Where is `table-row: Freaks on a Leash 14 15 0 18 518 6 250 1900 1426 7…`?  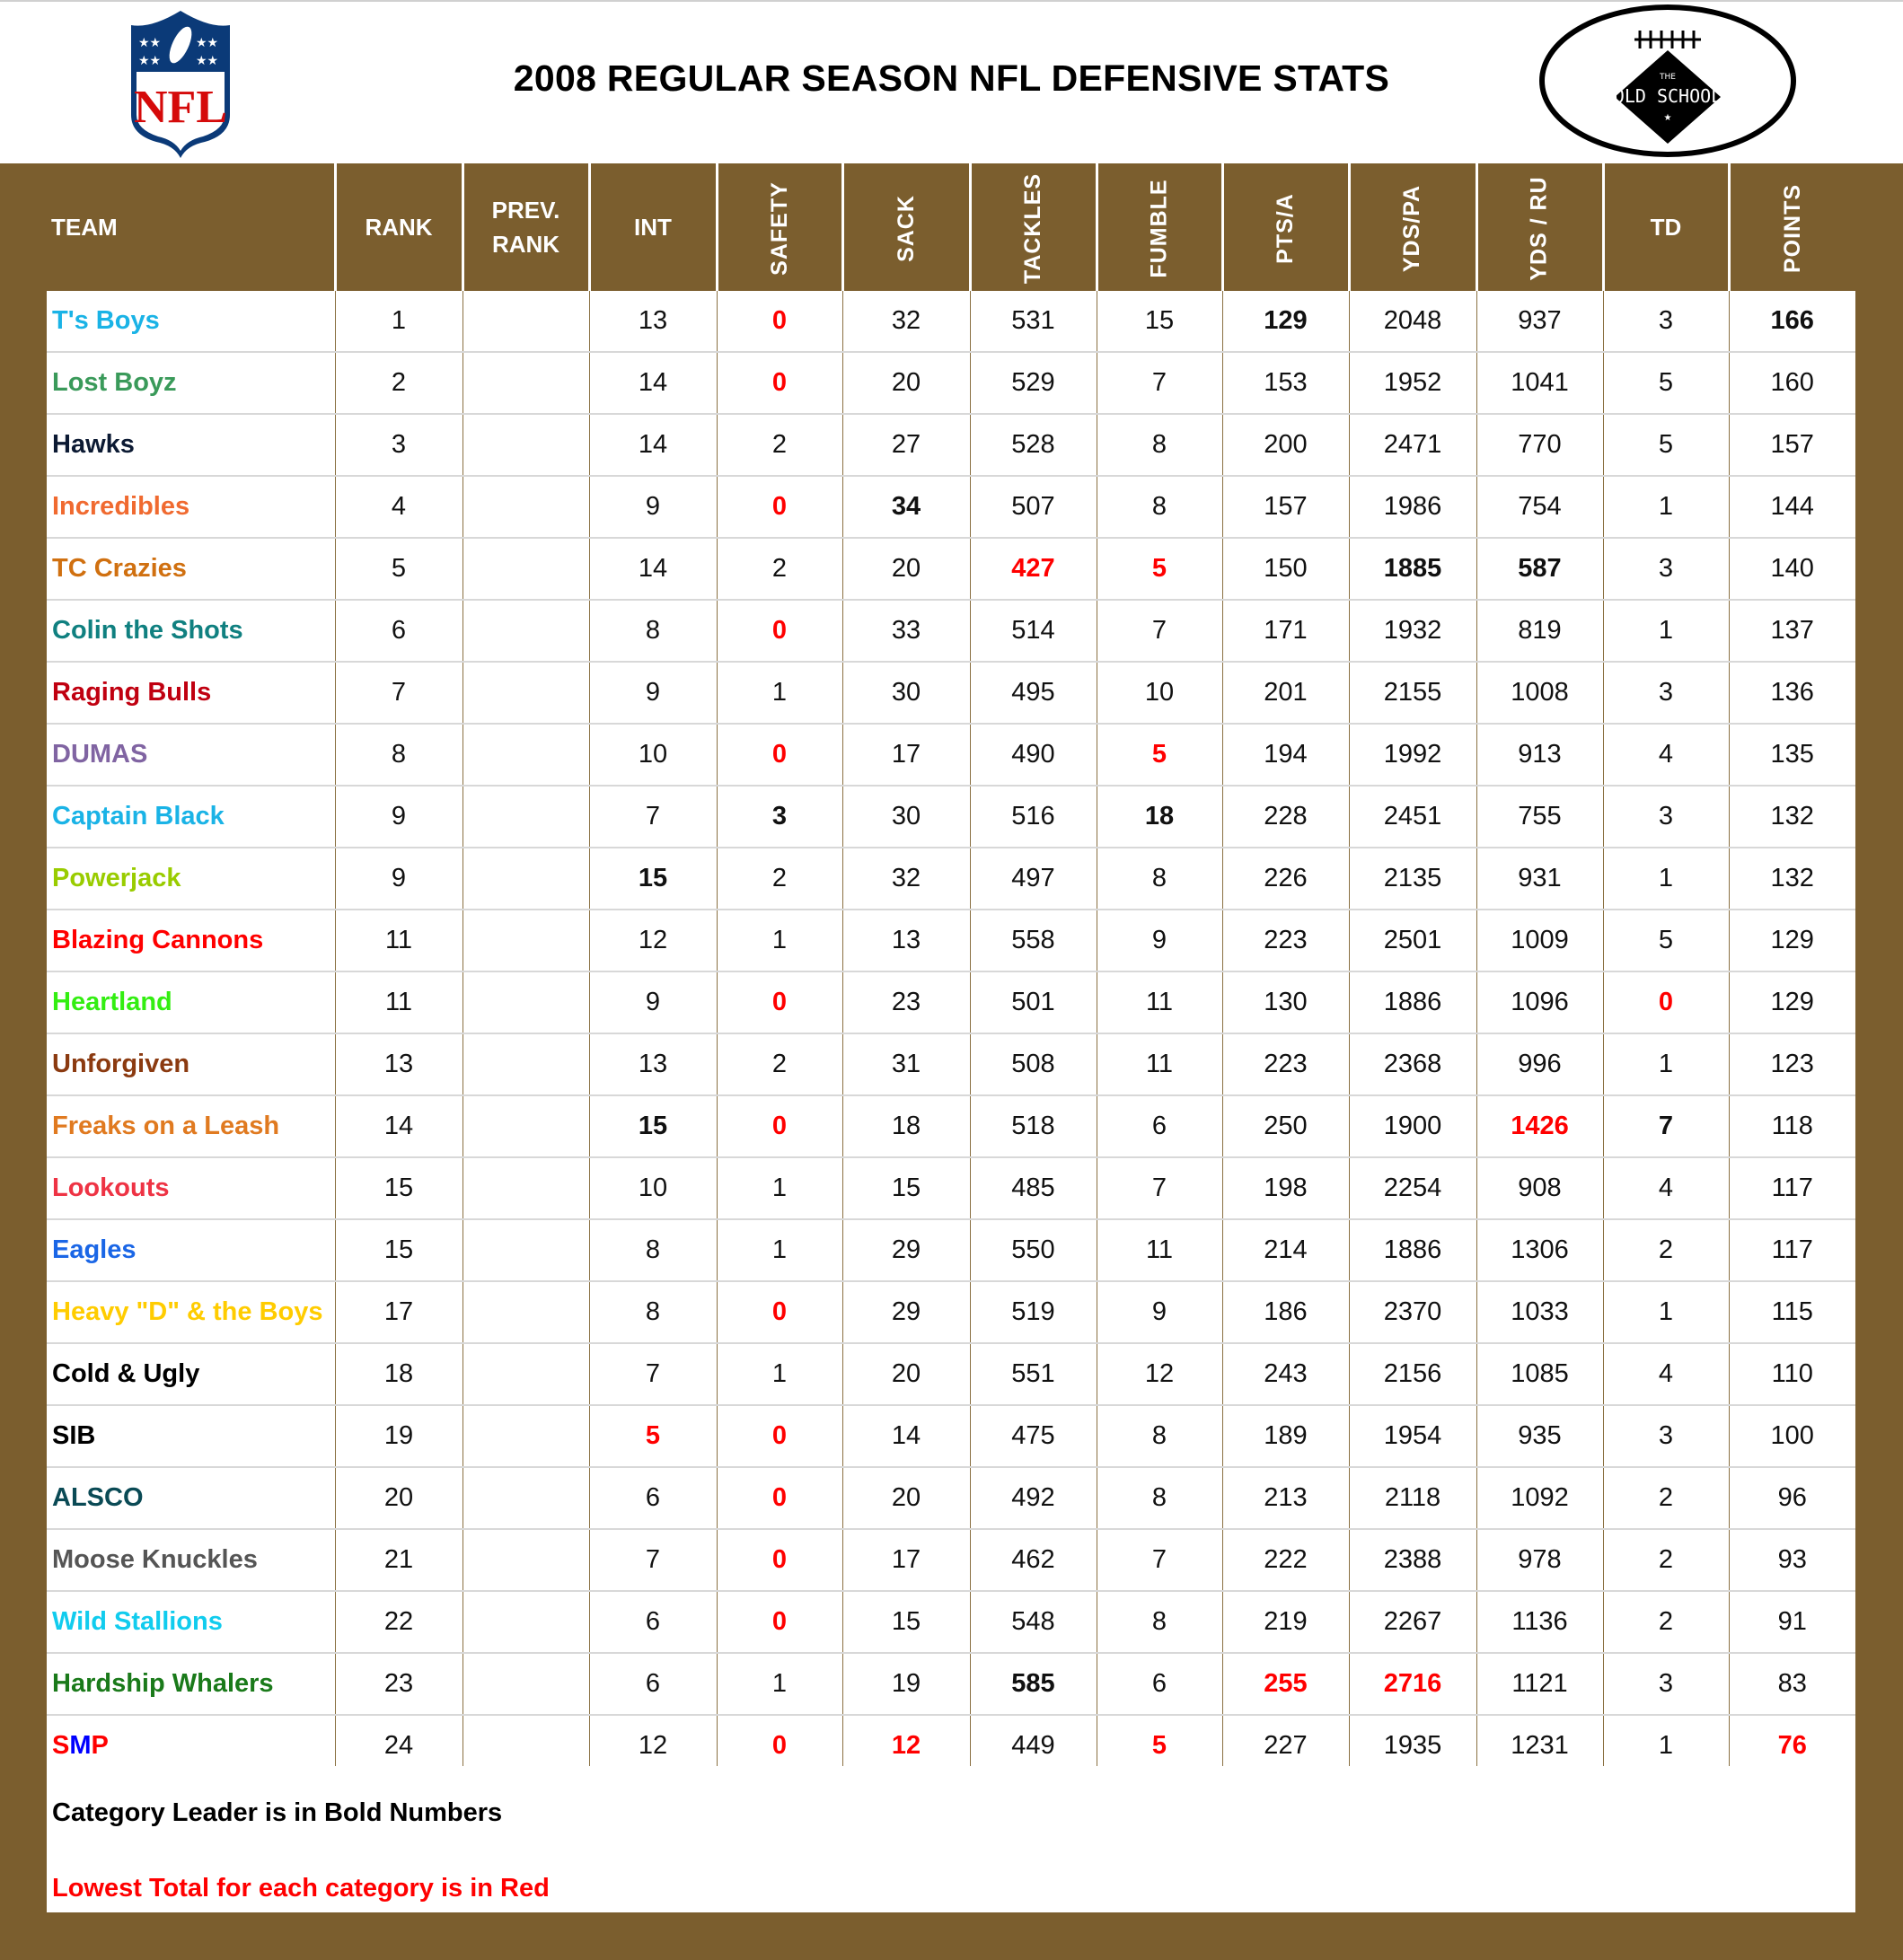
table-row: Freaks on a Leash 14 15 0 18 518 6 250 1900 1426 7… is located at coordinates (951, 1126).